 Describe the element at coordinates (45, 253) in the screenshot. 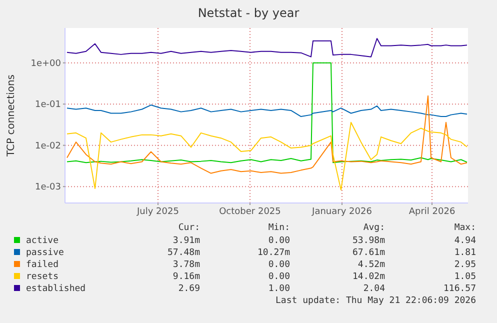

I see `legend-label: passive` at that location.